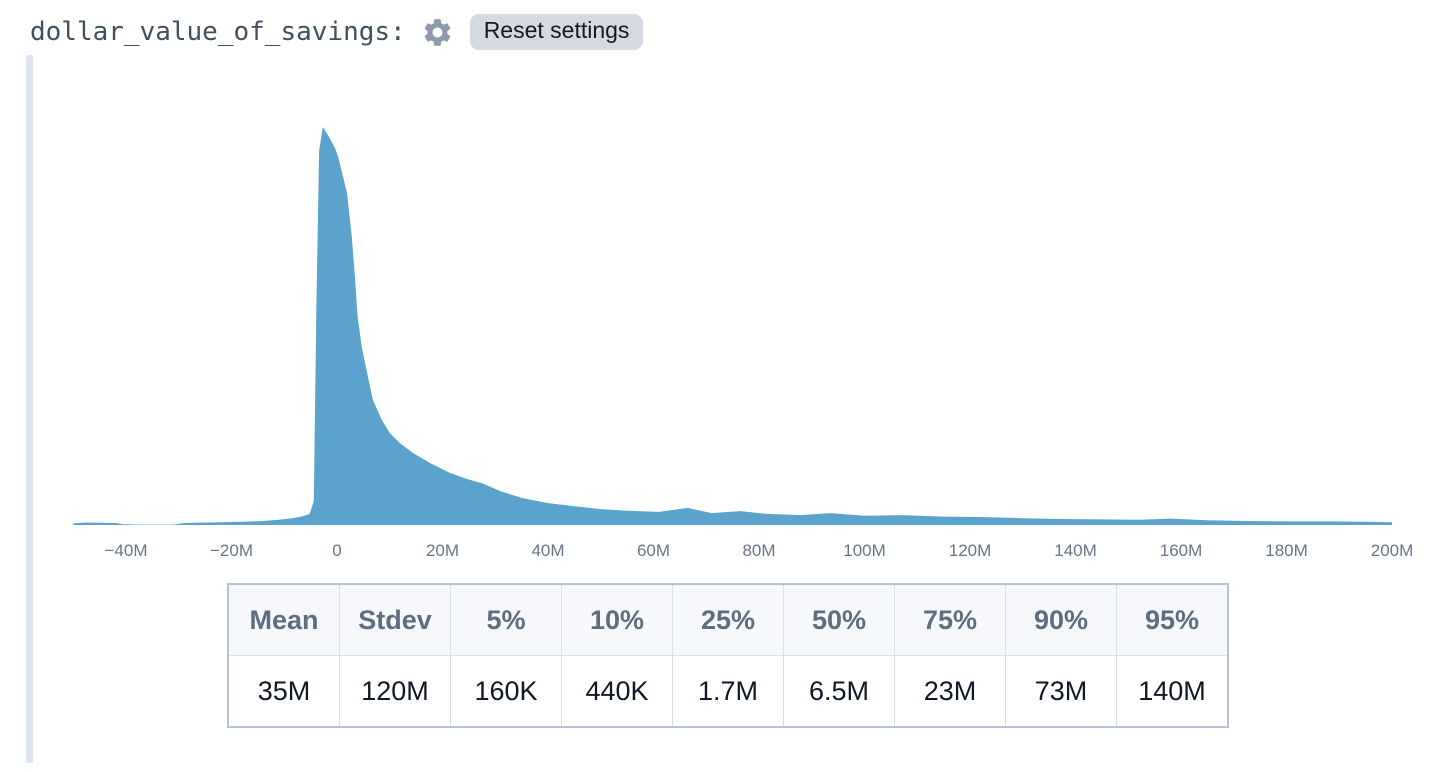  What do you see at coordinates (1075, 550) in the screenshot?
I see `x-axis-tick-label: 140M` at bounding box center [1075, 550].